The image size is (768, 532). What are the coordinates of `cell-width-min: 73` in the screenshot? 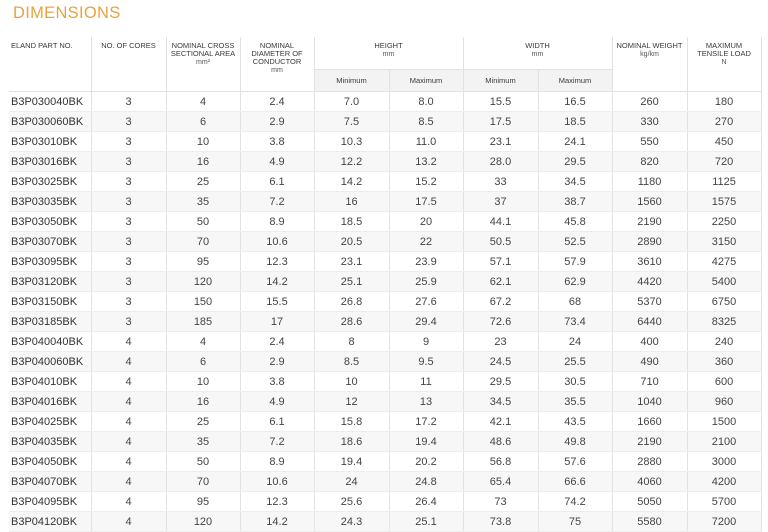 It's located at (501, 501).